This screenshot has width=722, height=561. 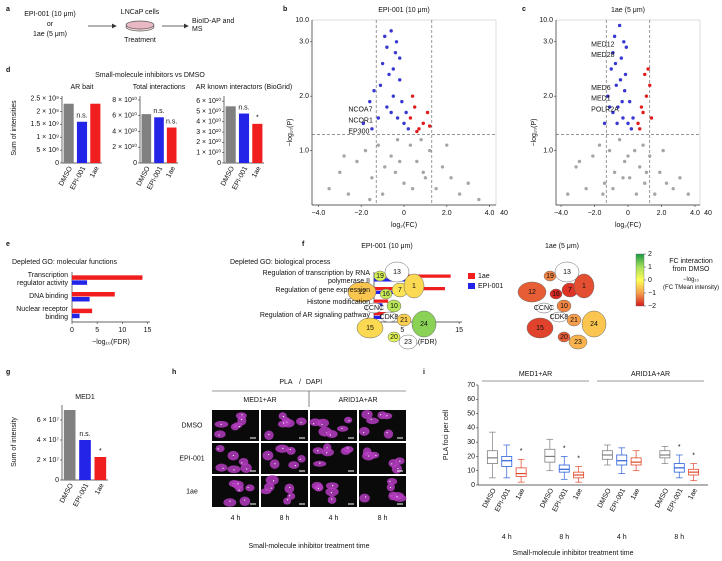 What do you see at coordinates (362, 292) in the screenshot?
I see `node-label: 12` at bounding box center [362, 292].